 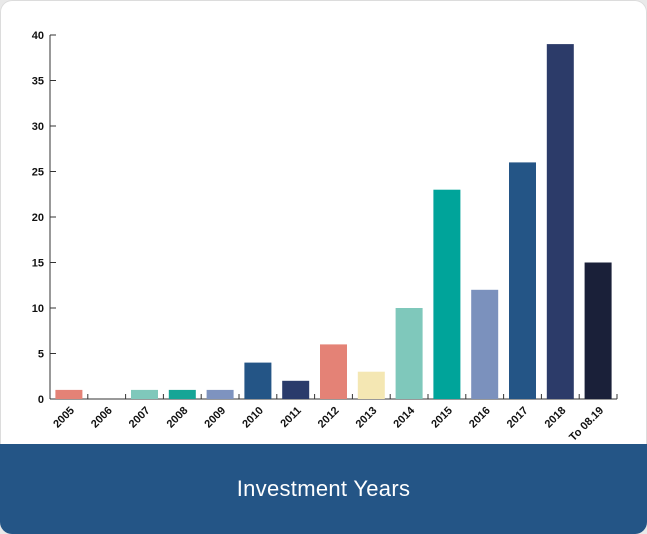 What do you see at coordinates (38, 82) in the screenshot?
I see `y-tick-label: 35` at bounding box center [38, 82].